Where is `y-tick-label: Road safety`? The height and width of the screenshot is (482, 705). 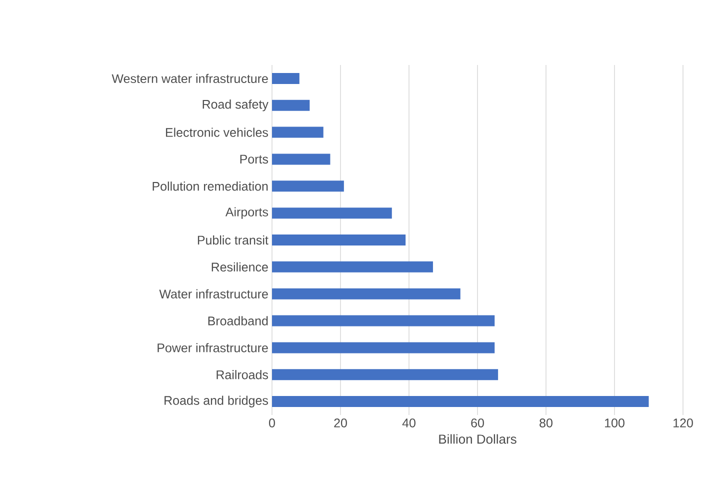
y-tick-label: Road safety is located at coordinates (235, 106).